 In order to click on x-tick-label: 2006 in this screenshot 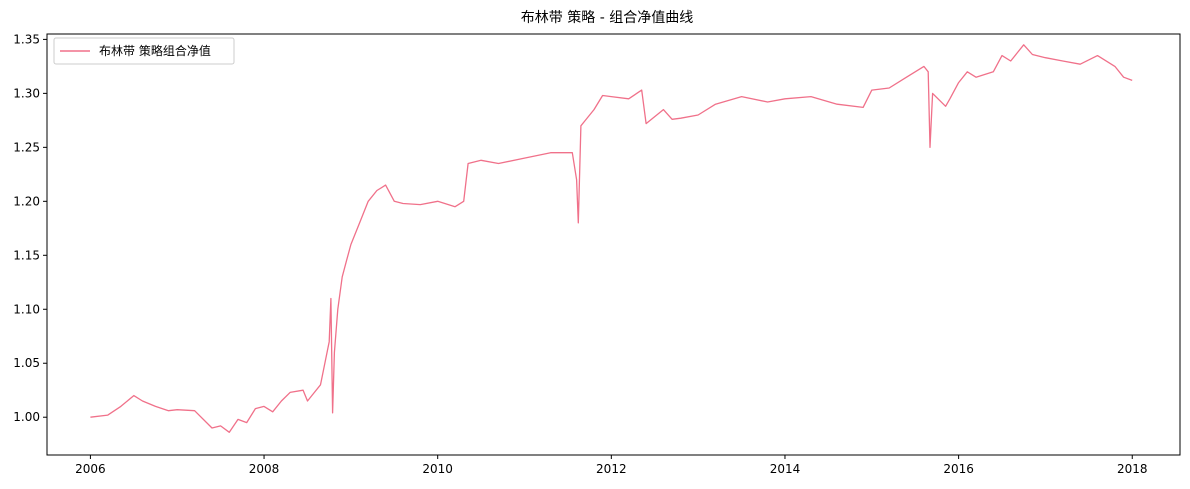, I will do `click(90, 469)`.